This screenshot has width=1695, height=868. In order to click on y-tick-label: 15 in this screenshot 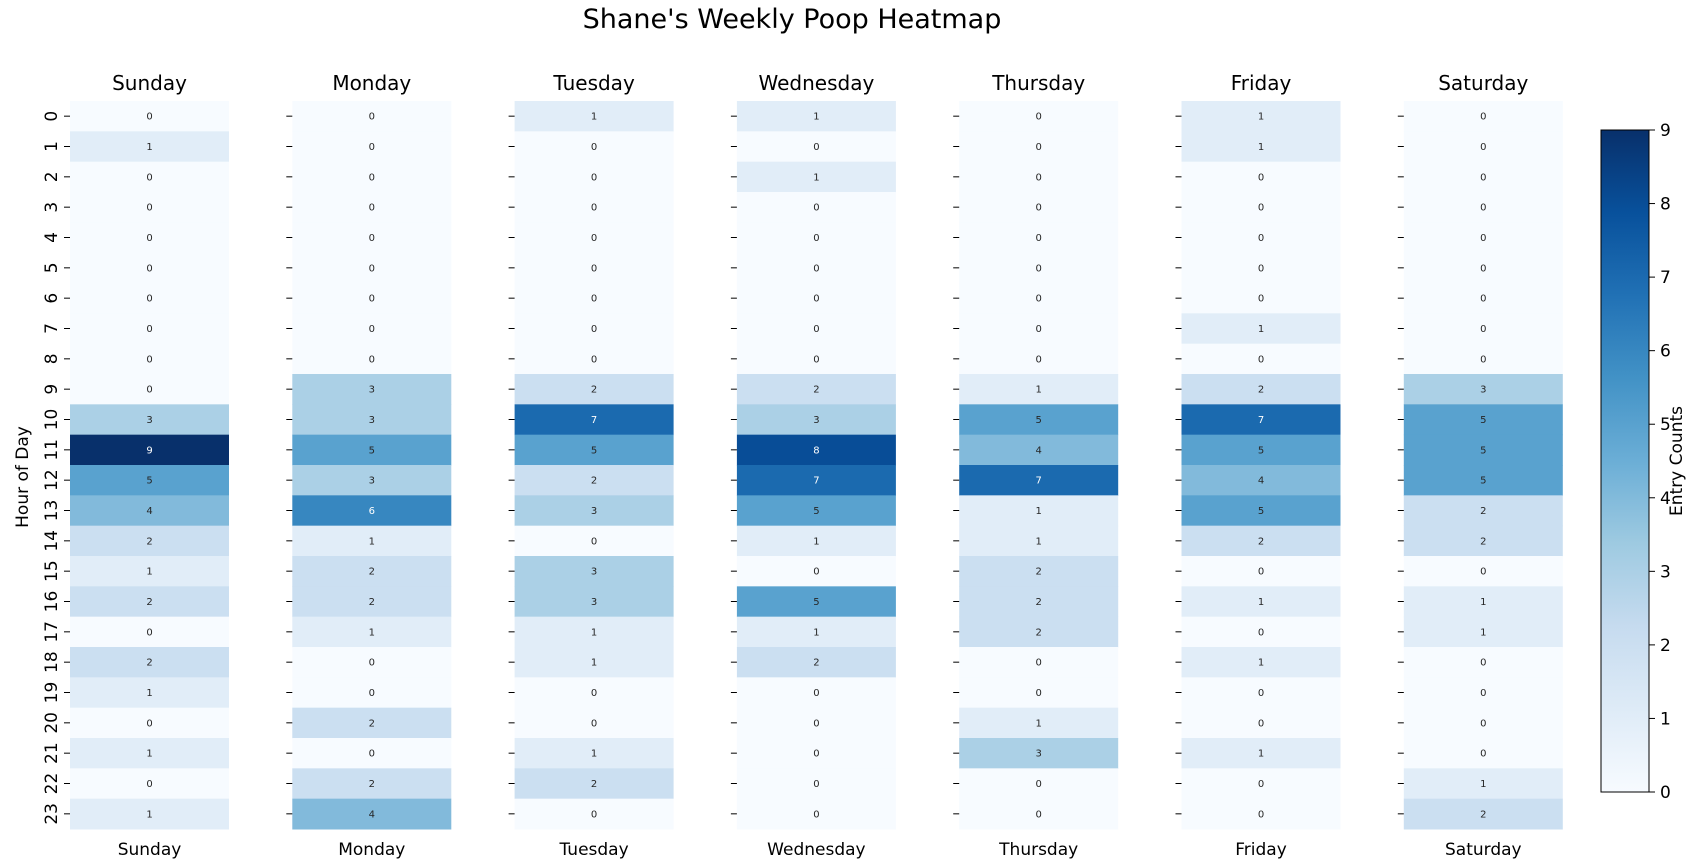, I will do `click(52, 571)`.